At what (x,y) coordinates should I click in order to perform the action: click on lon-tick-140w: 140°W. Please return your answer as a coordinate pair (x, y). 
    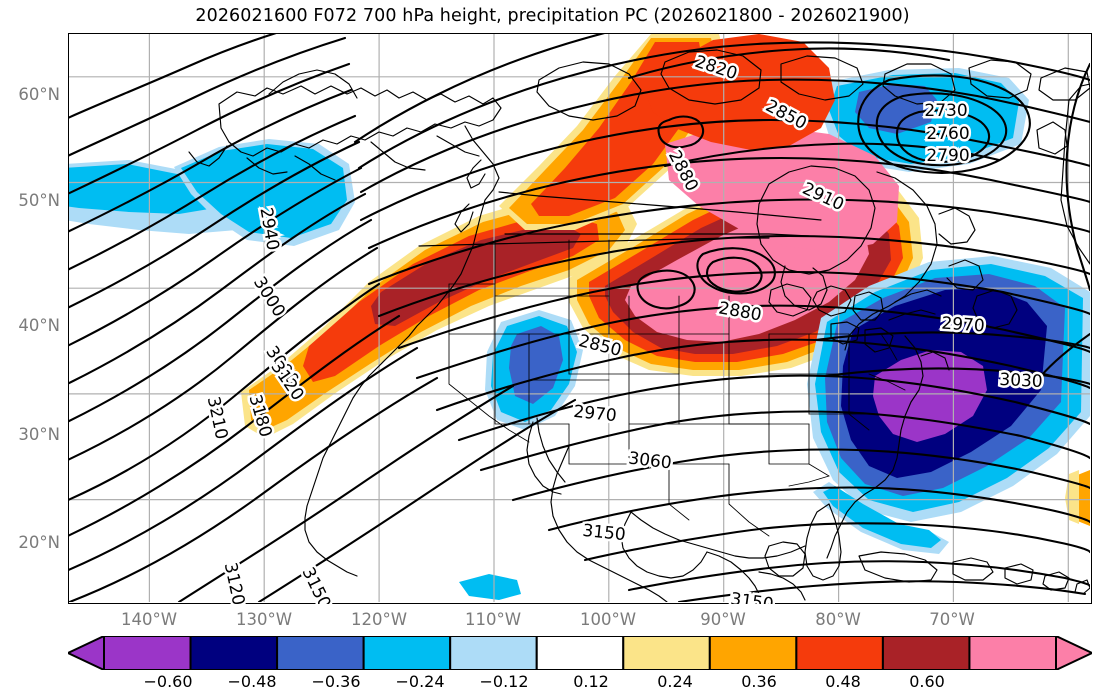
    Looking at the image, I should click on (149, 619).